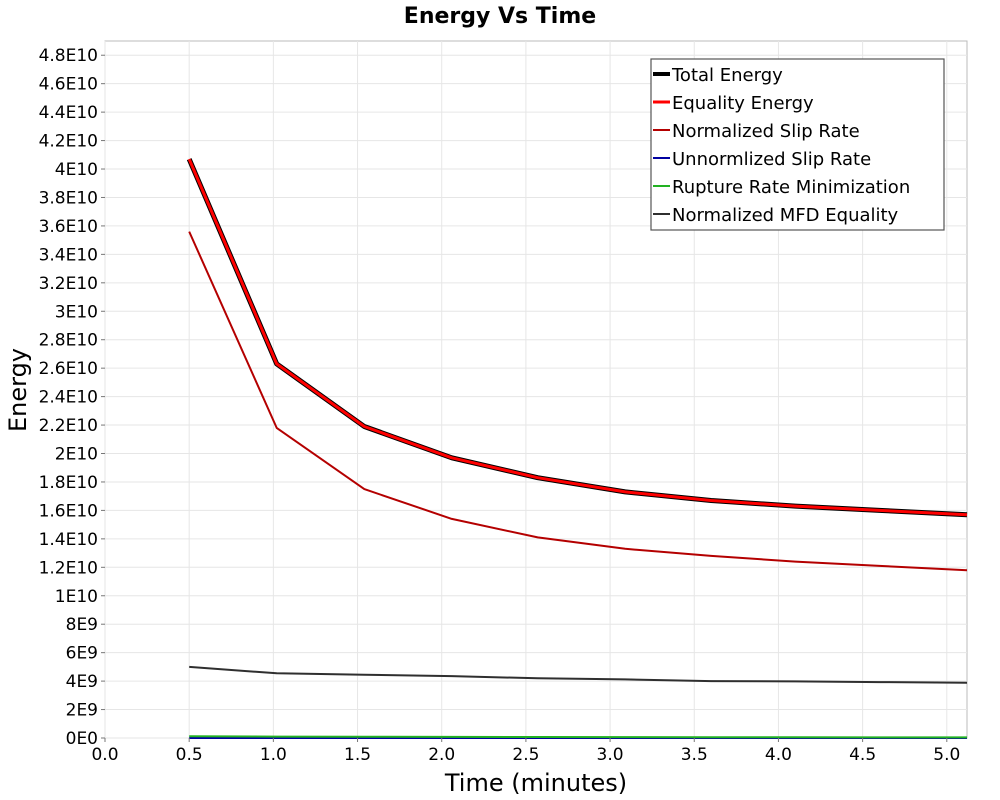 The width and height of the screenshot is (1000, 800). I want to click on y-tick-label: 2E10, so click(76, 455).